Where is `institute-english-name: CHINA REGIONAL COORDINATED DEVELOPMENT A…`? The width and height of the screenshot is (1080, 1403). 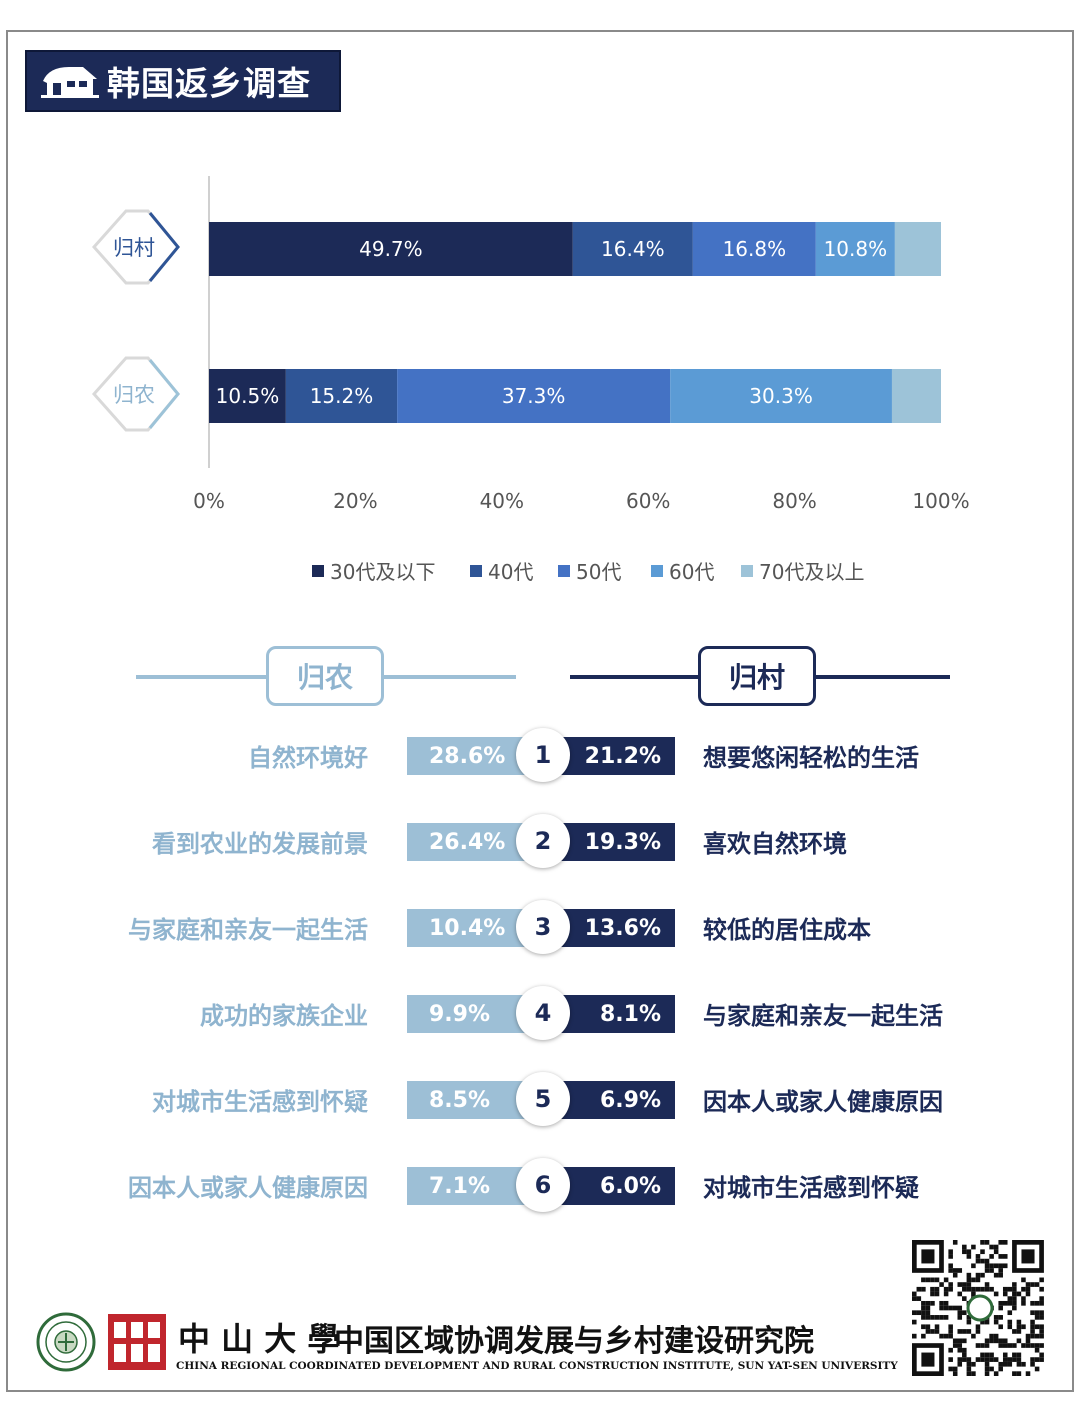 institute-english-name: CHINA REGIONAL COORDINATED DEVELOPMENT A… is located at coordinates (537, 1366).